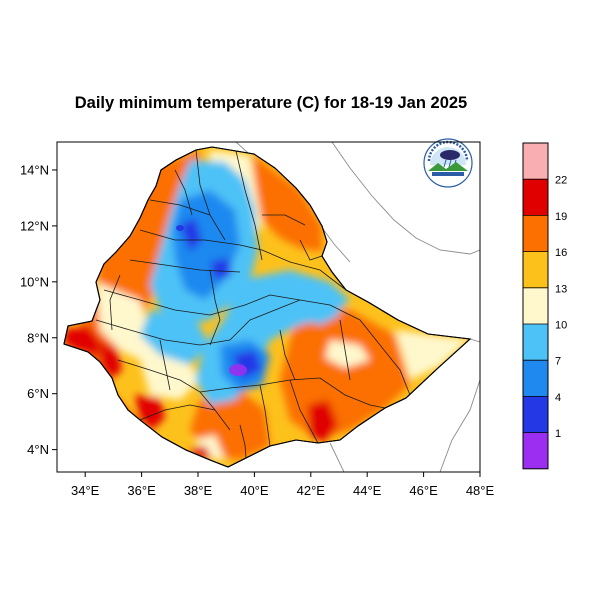 This screenshot has width=600, height=600. Describe the element at coordinates (337, 457) in the screenshot. I see `kenya-border` at that location.